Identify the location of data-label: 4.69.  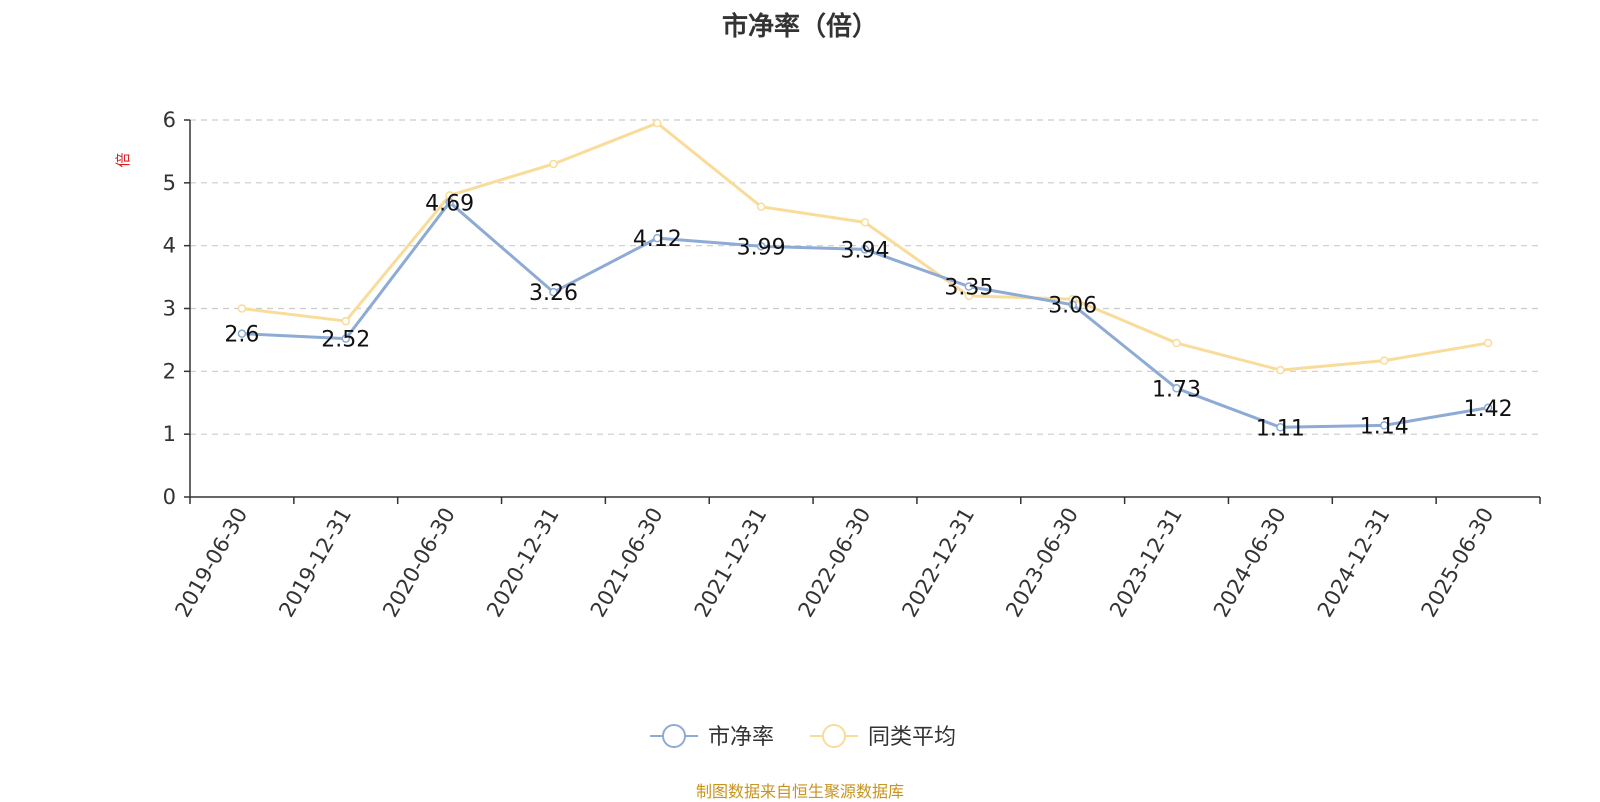
(449, 203).